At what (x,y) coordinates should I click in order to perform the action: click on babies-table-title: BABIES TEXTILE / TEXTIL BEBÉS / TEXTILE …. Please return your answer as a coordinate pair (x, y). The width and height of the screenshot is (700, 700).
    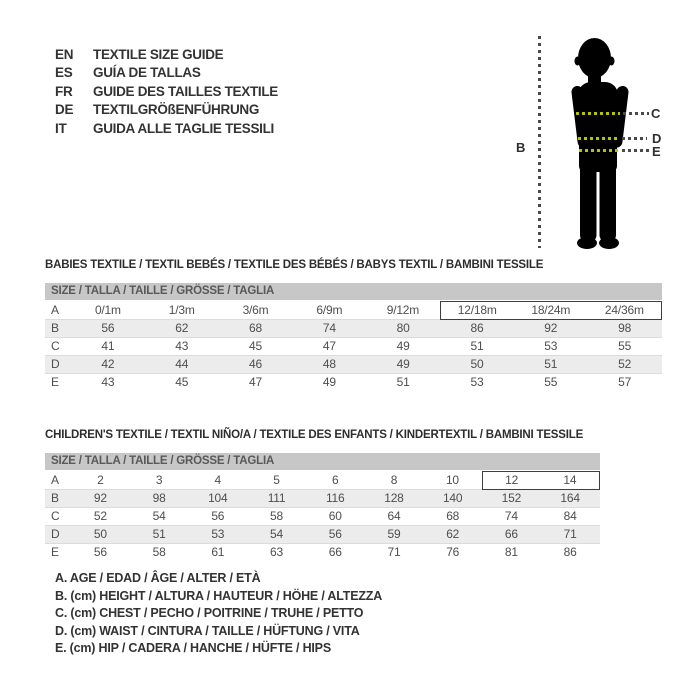
    Looking at the image, I should click on (294, 265).